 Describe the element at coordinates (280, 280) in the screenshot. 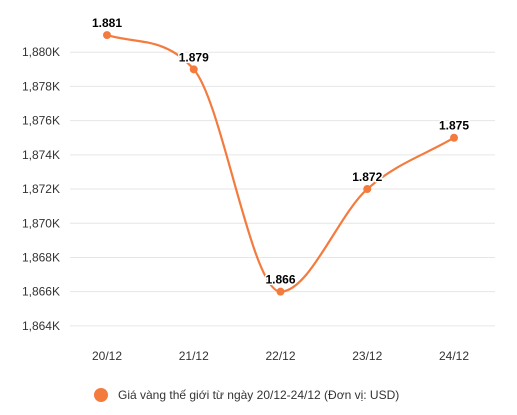

I see `data-label: 1.866` at that location.